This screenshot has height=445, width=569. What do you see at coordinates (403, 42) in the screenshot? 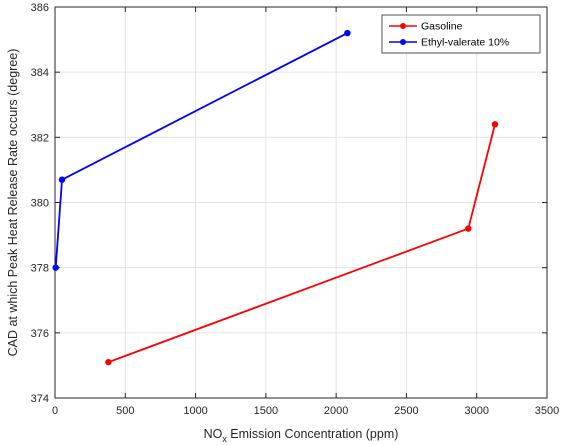
I see `legend-marker-ethyl-valerate` at bounding box center [403, 42].